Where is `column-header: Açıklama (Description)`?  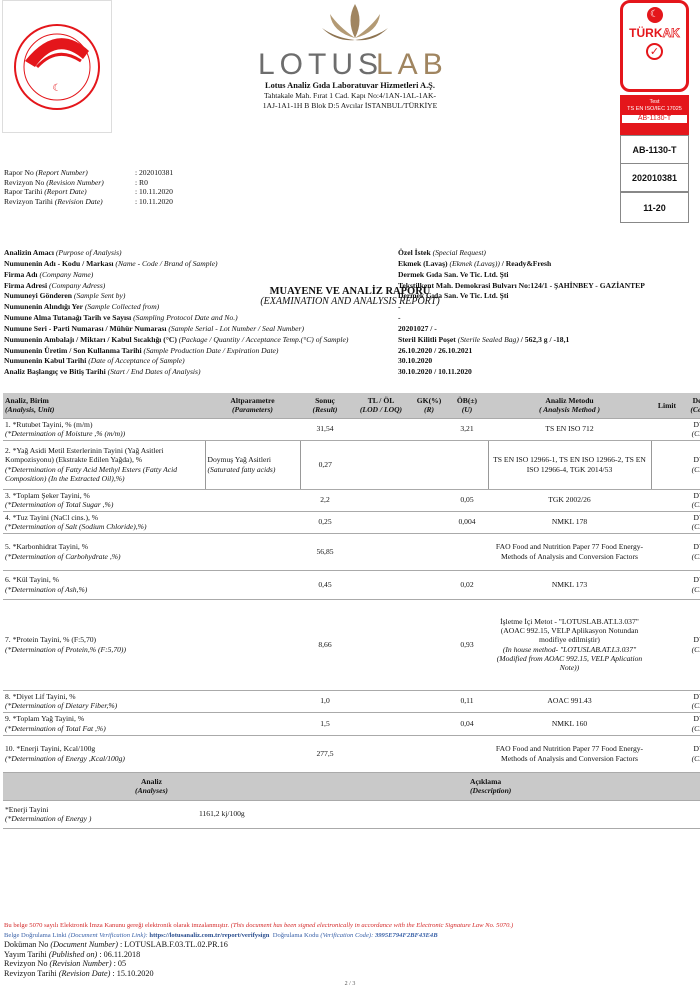 column-header: Açıklama (Description) is located at coordinates (500, 786).